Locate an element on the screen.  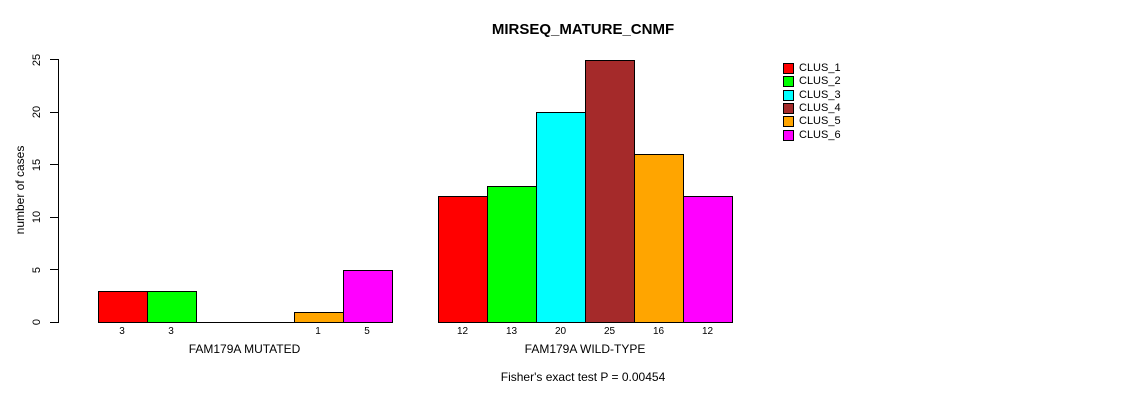
bar-value-label: 25 is located at coordinates (609, 331).